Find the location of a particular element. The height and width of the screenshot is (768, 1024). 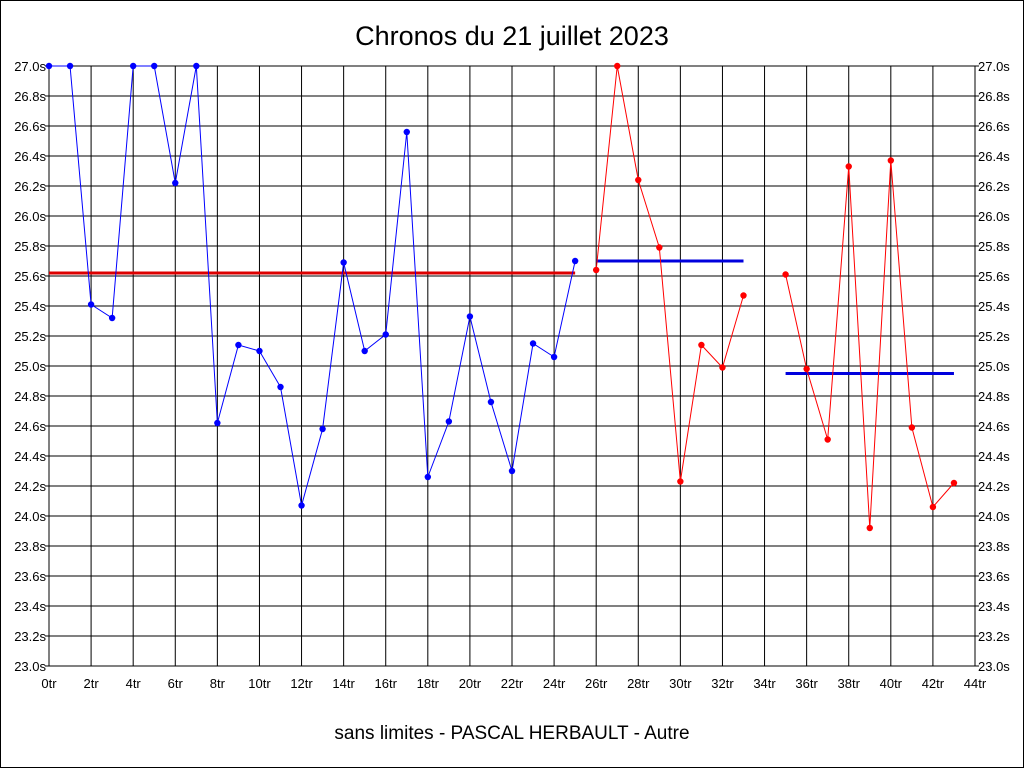

y-tick-label-right: 23.4s is located at coordinates (994, 606).